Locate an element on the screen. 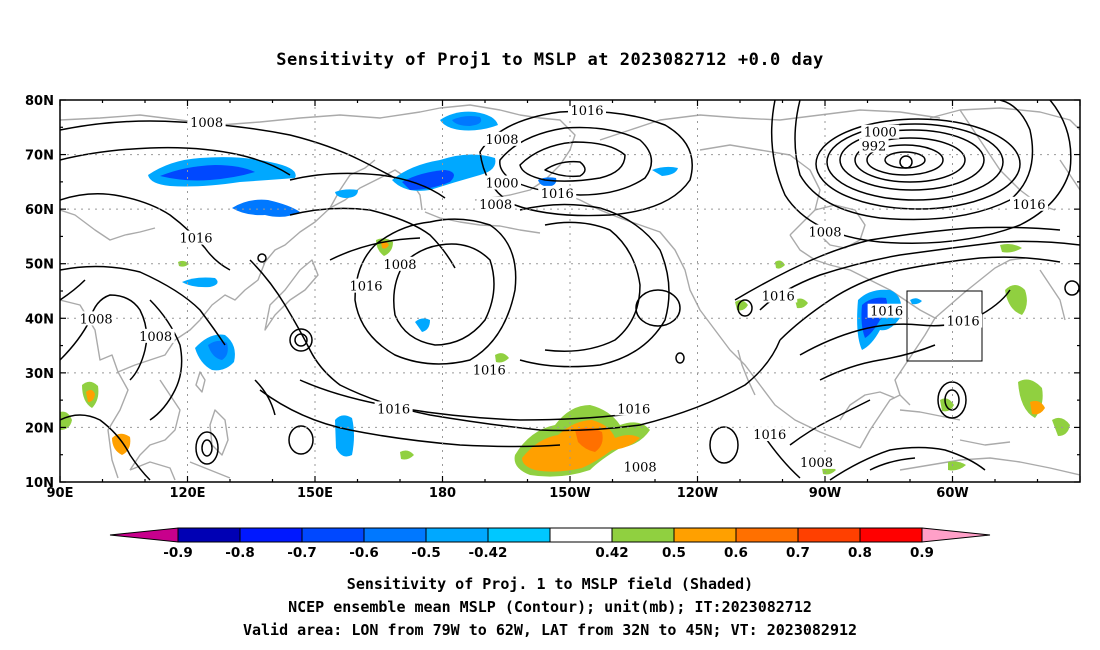 The image size is (1100, 650). lon-label: 90W is located at coordinates (825, 493).